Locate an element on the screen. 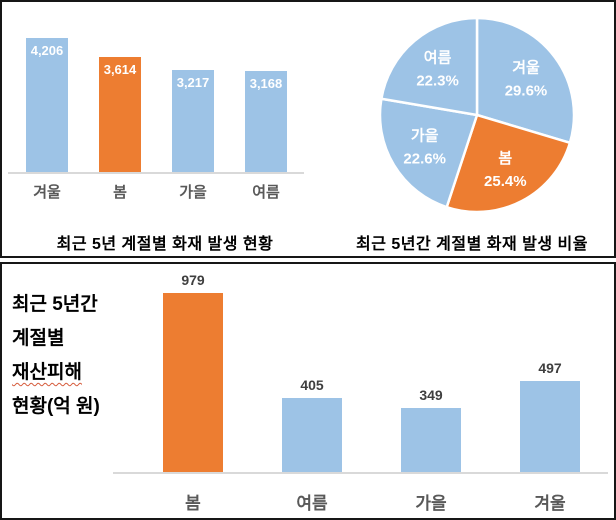 This screenshot has height=520, width=616. bar-value-label: 3,168 is located at coordinates (266, 83).